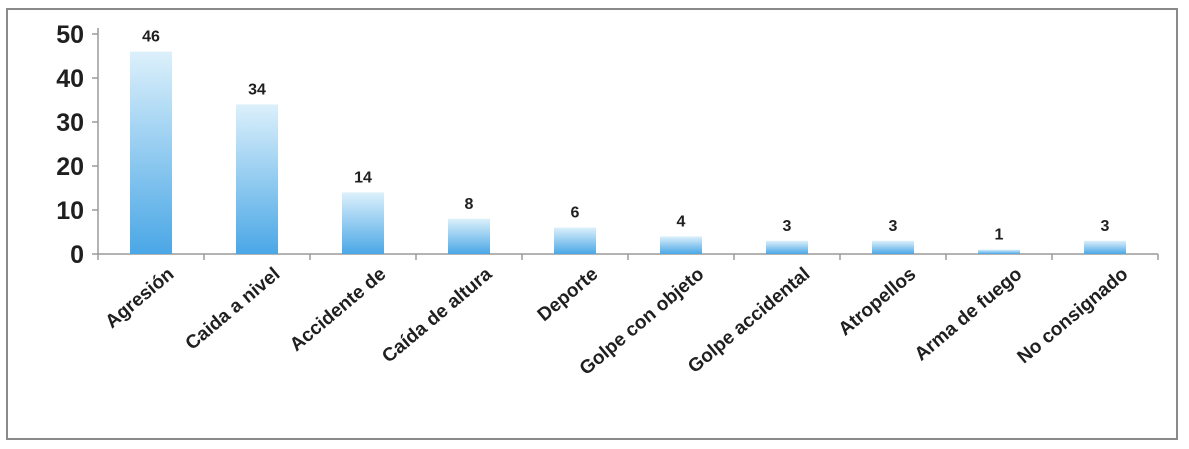 The width and height of the screenshot is (1189, 449). I want to click on data-label: 14, so click(363, 177).